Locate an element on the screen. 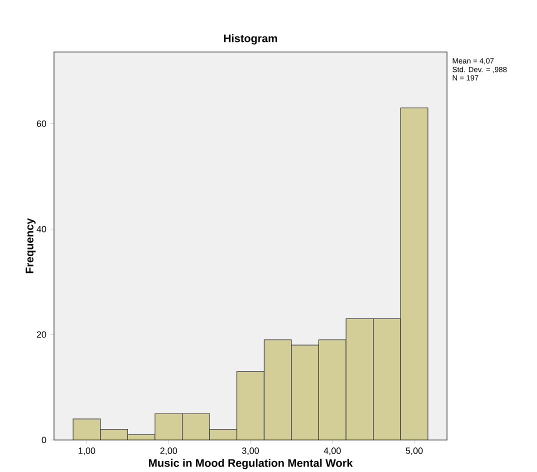 The height and width of the screenshot is (472, 537). x-tick-label: 1,00 is located at coordinates (87, 451).